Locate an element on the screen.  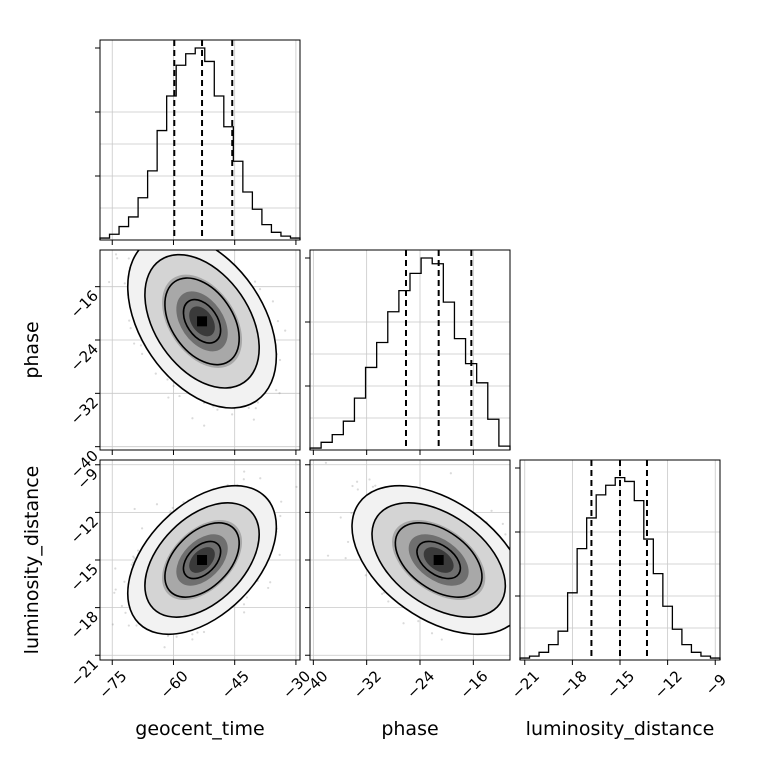
y-axis-label: phase is located at coordinates (32, 349).